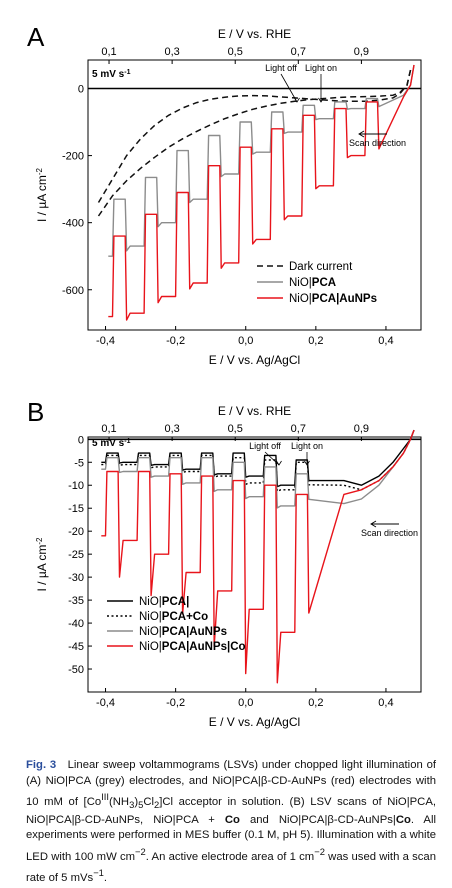  What do you see at coordinates (297, 100) in the screenshot?
I see `panel-a-light-off-arrowhead` at bounding box center [297, 100].